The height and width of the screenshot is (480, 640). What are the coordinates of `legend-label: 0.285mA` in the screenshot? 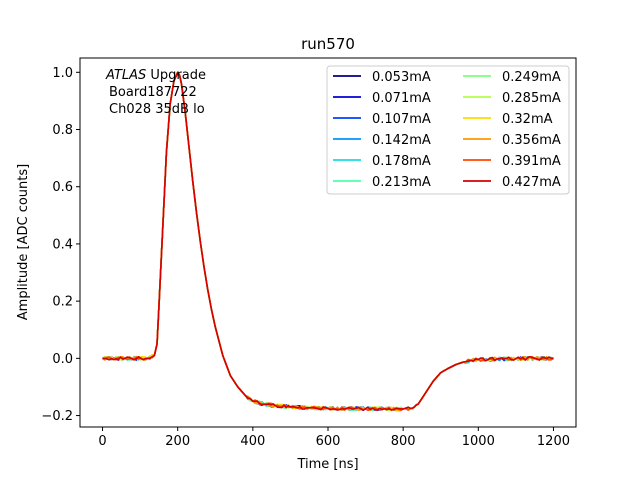 It's located at (531, 98).